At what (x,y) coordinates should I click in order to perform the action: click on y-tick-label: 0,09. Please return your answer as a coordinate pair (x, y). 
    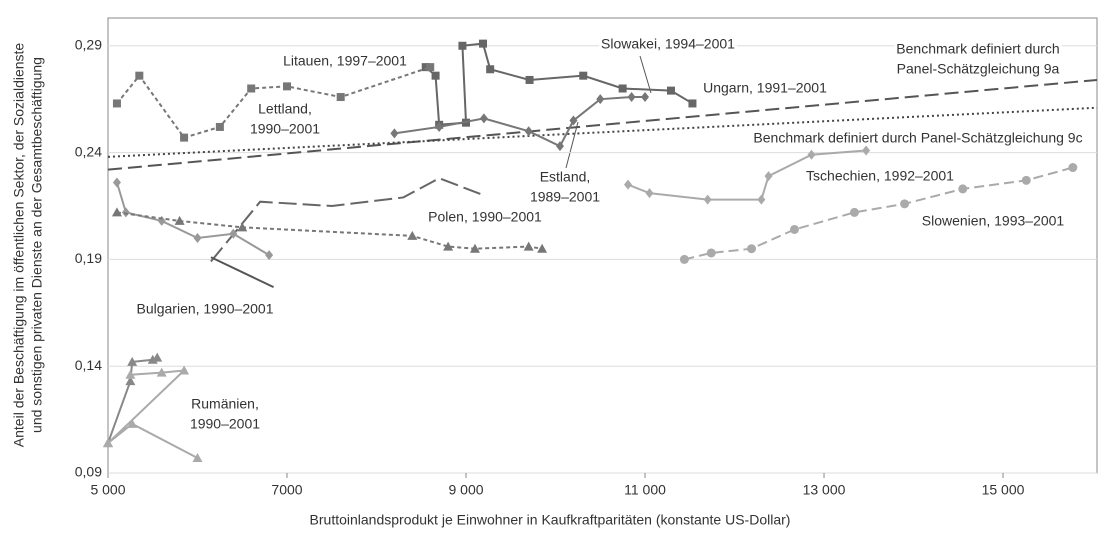
    Looking at the image, I should click on (88, 472).